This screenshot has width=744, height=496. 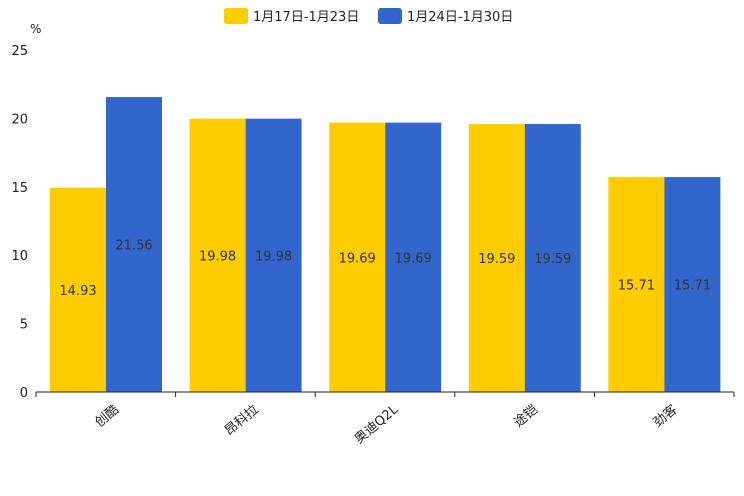 I want to click on x-tick-label: 昂科拉, so click(x=242, y=420).